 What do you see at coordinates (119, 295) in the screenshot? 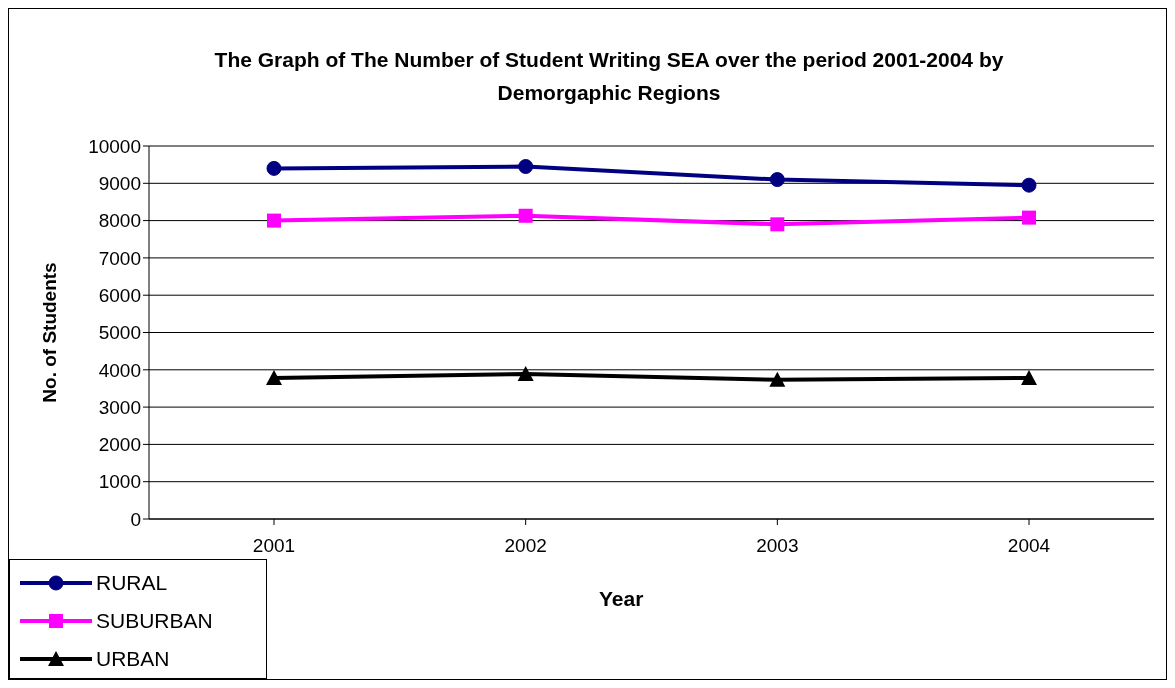
I see `y-tick-label: 6000` at bounding box center [119, 295].